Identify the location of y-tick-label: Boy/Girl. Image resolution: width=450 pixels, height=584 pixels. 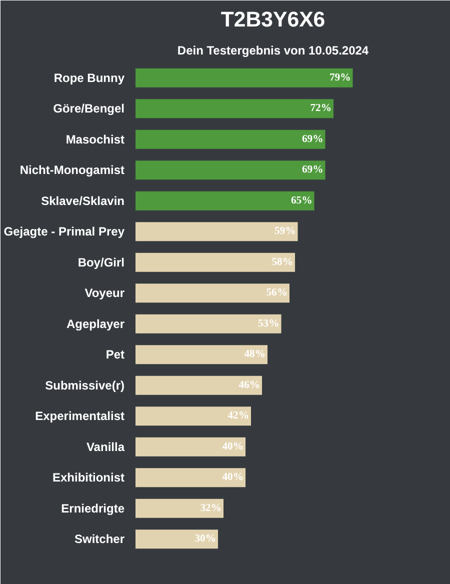
(101, 262).